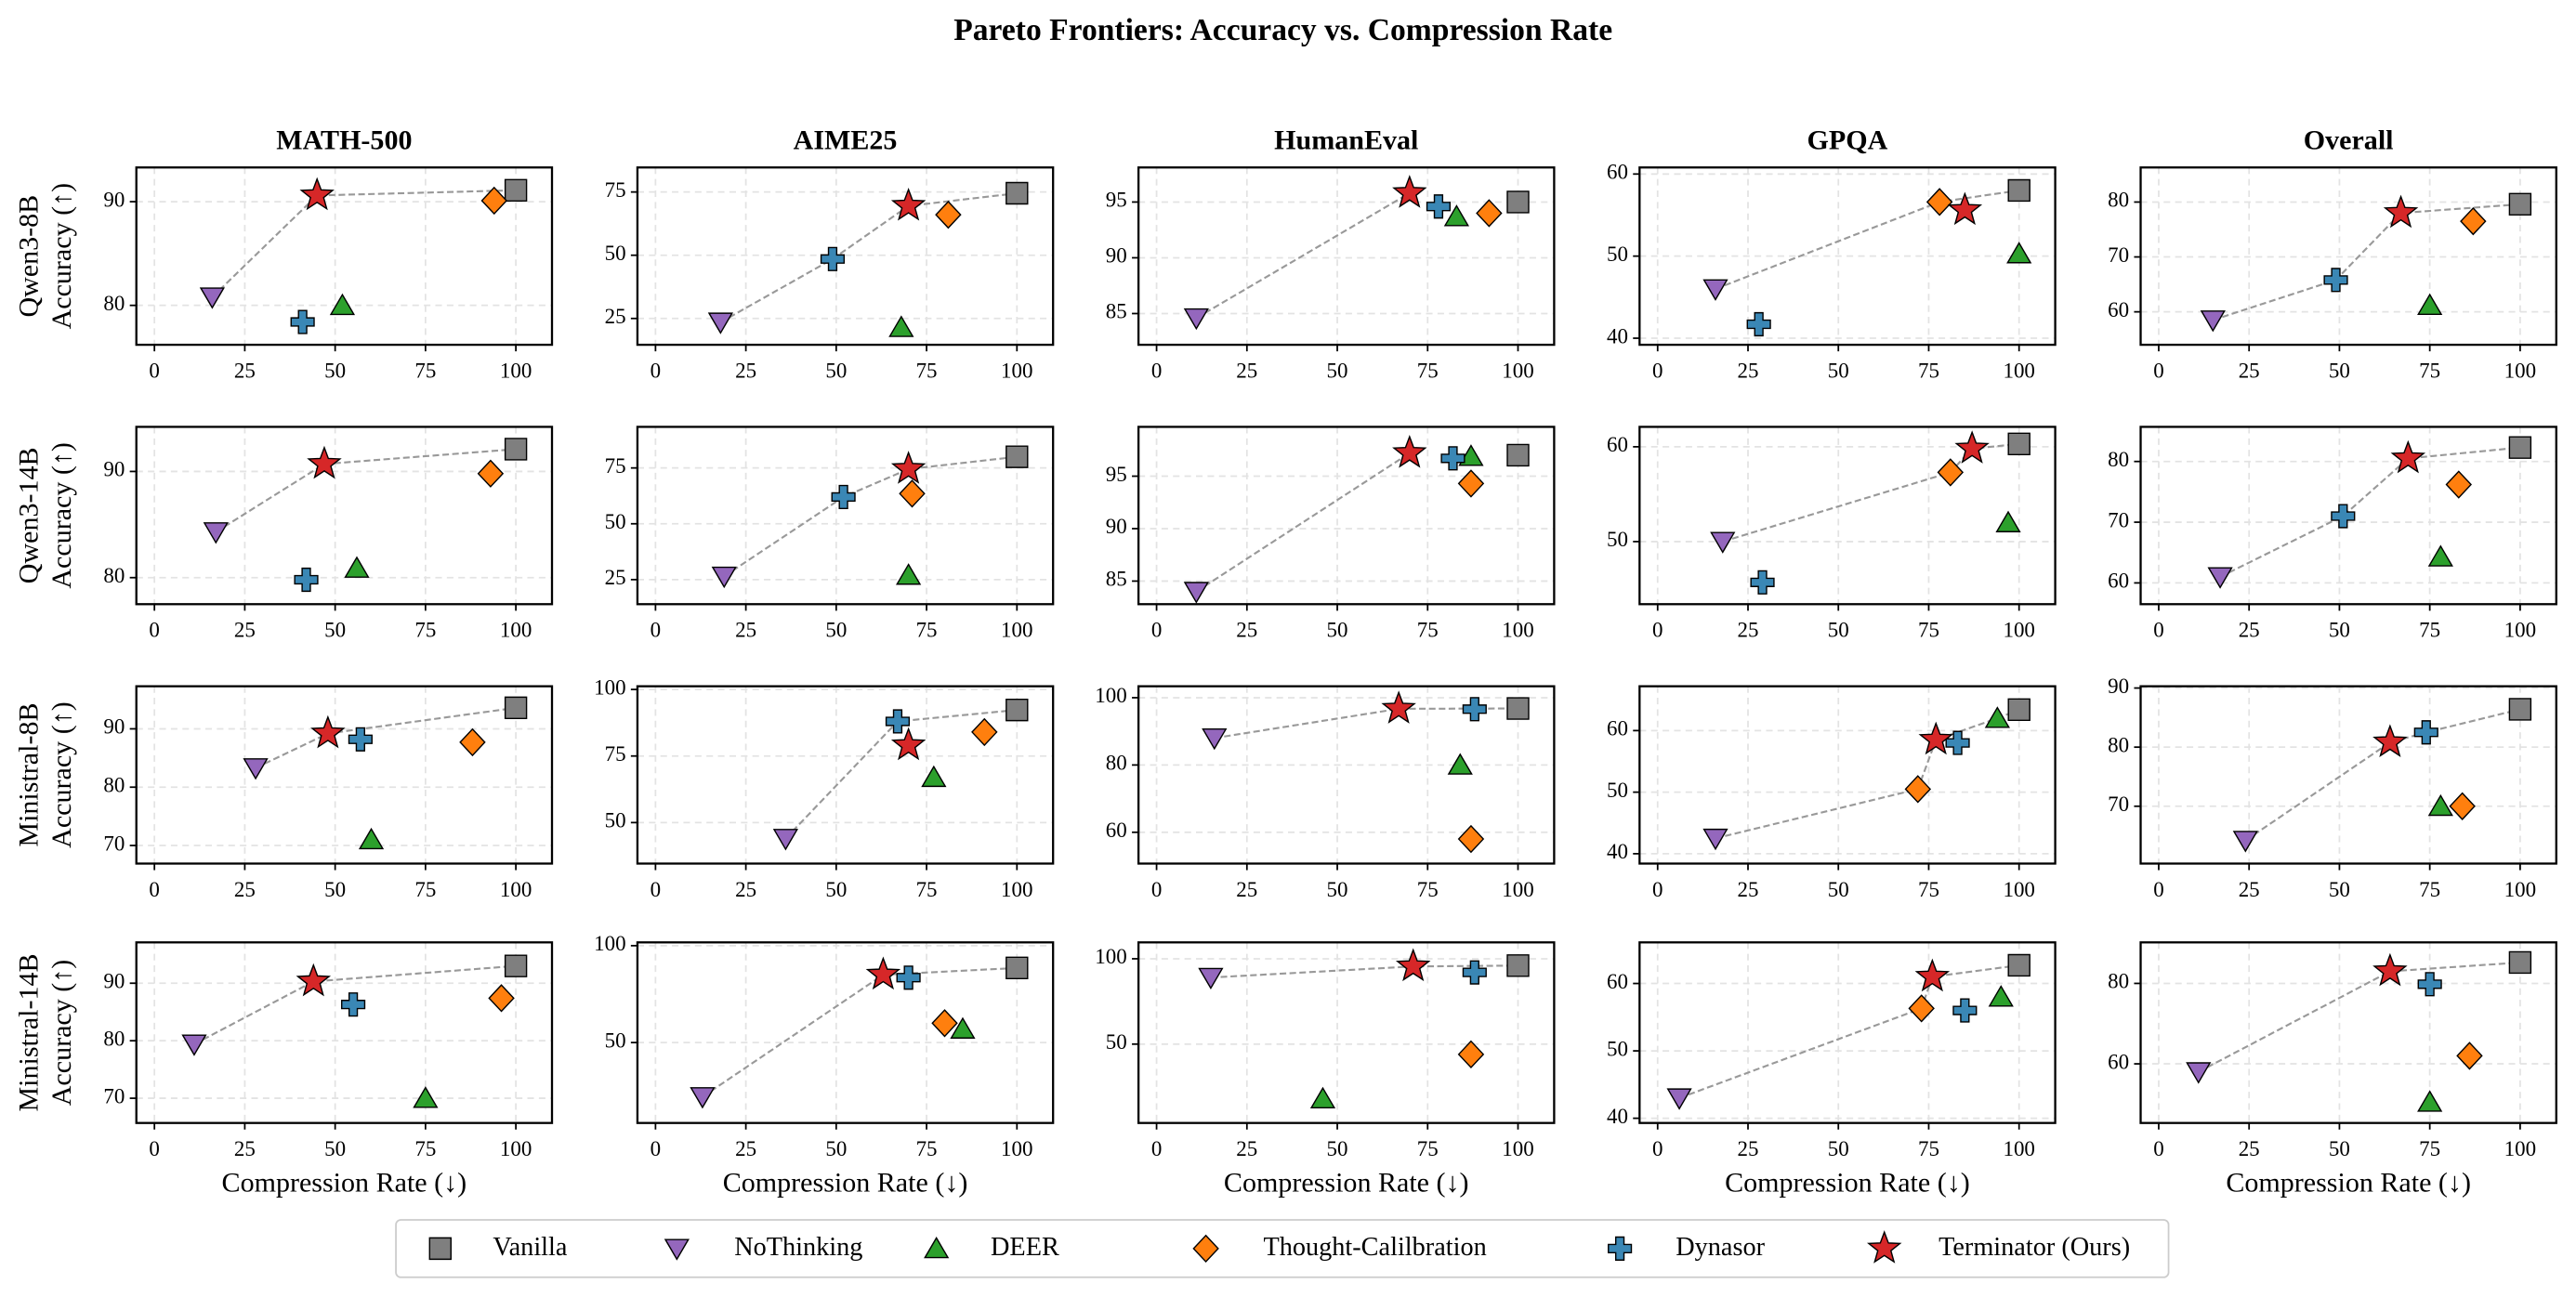  What do you see at coordinates (1116, 579) in the screenshot?
I see `y-tick-label: 85` at bounding box center [1116, 579].